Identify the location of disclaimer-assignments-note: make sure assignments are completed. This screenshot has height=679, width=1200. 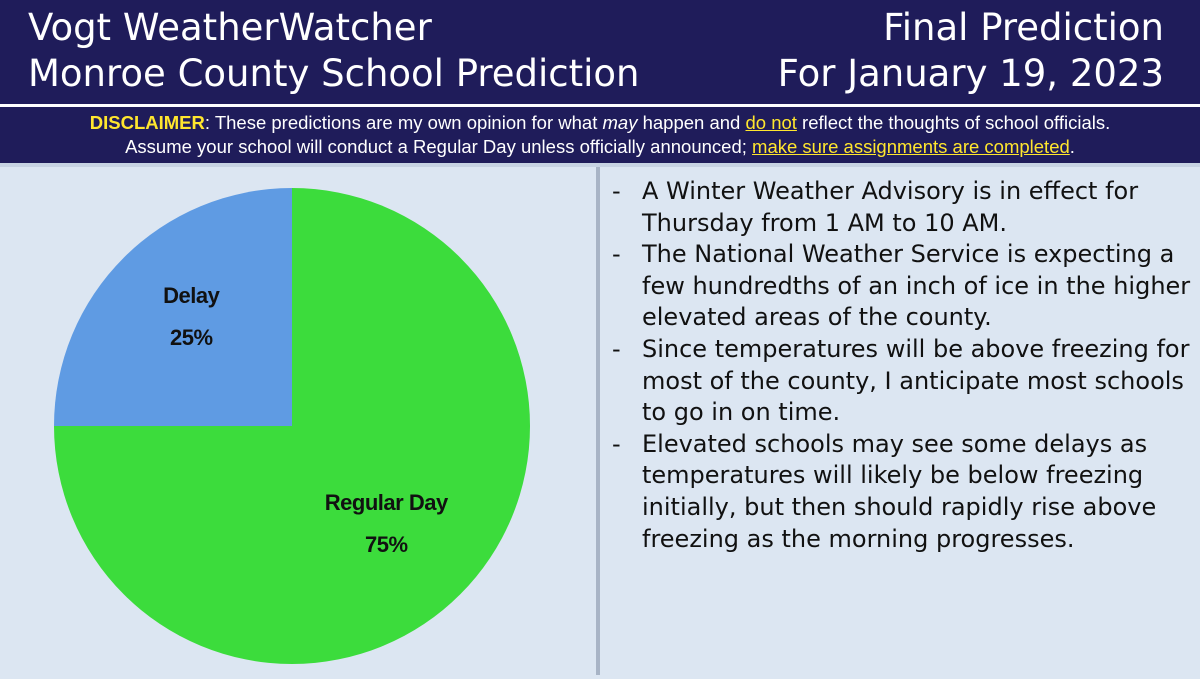
(911, 146).